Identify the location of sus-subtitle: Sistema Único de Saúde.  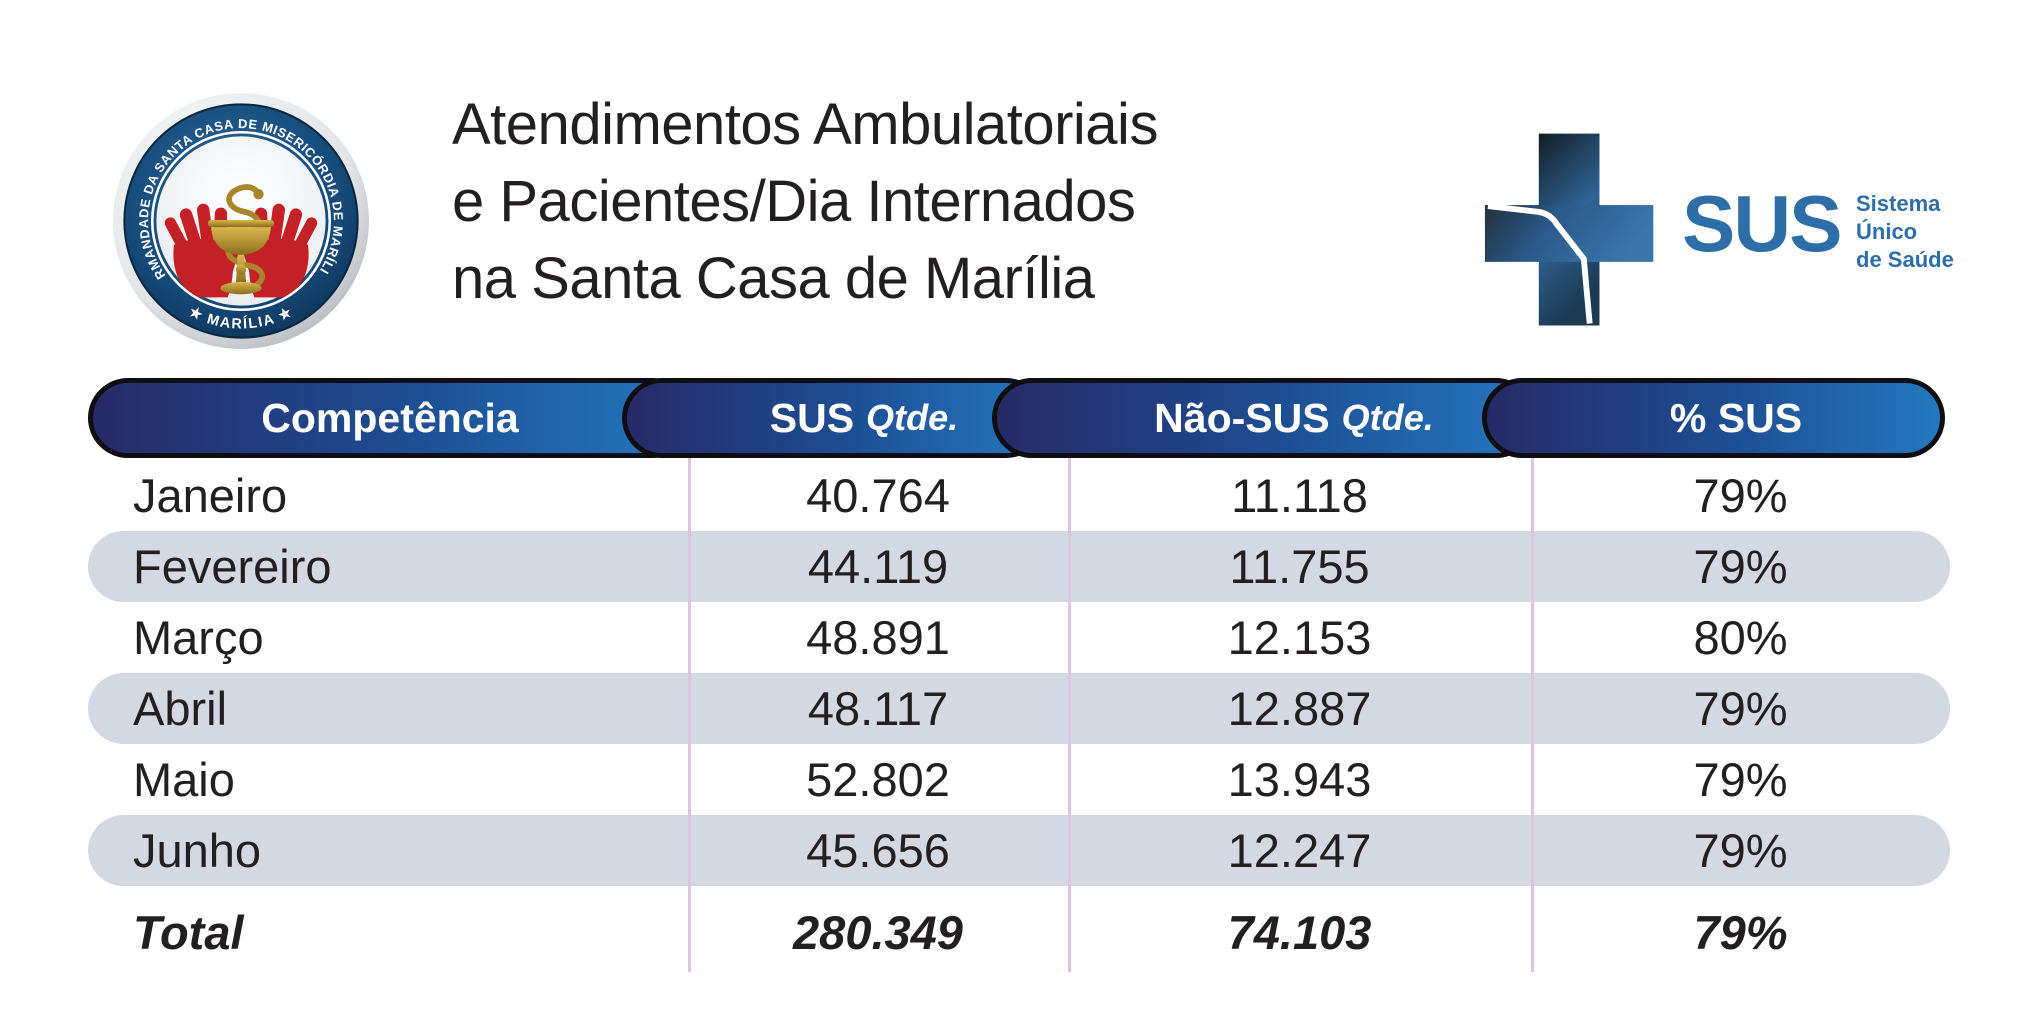
(1905, 232).